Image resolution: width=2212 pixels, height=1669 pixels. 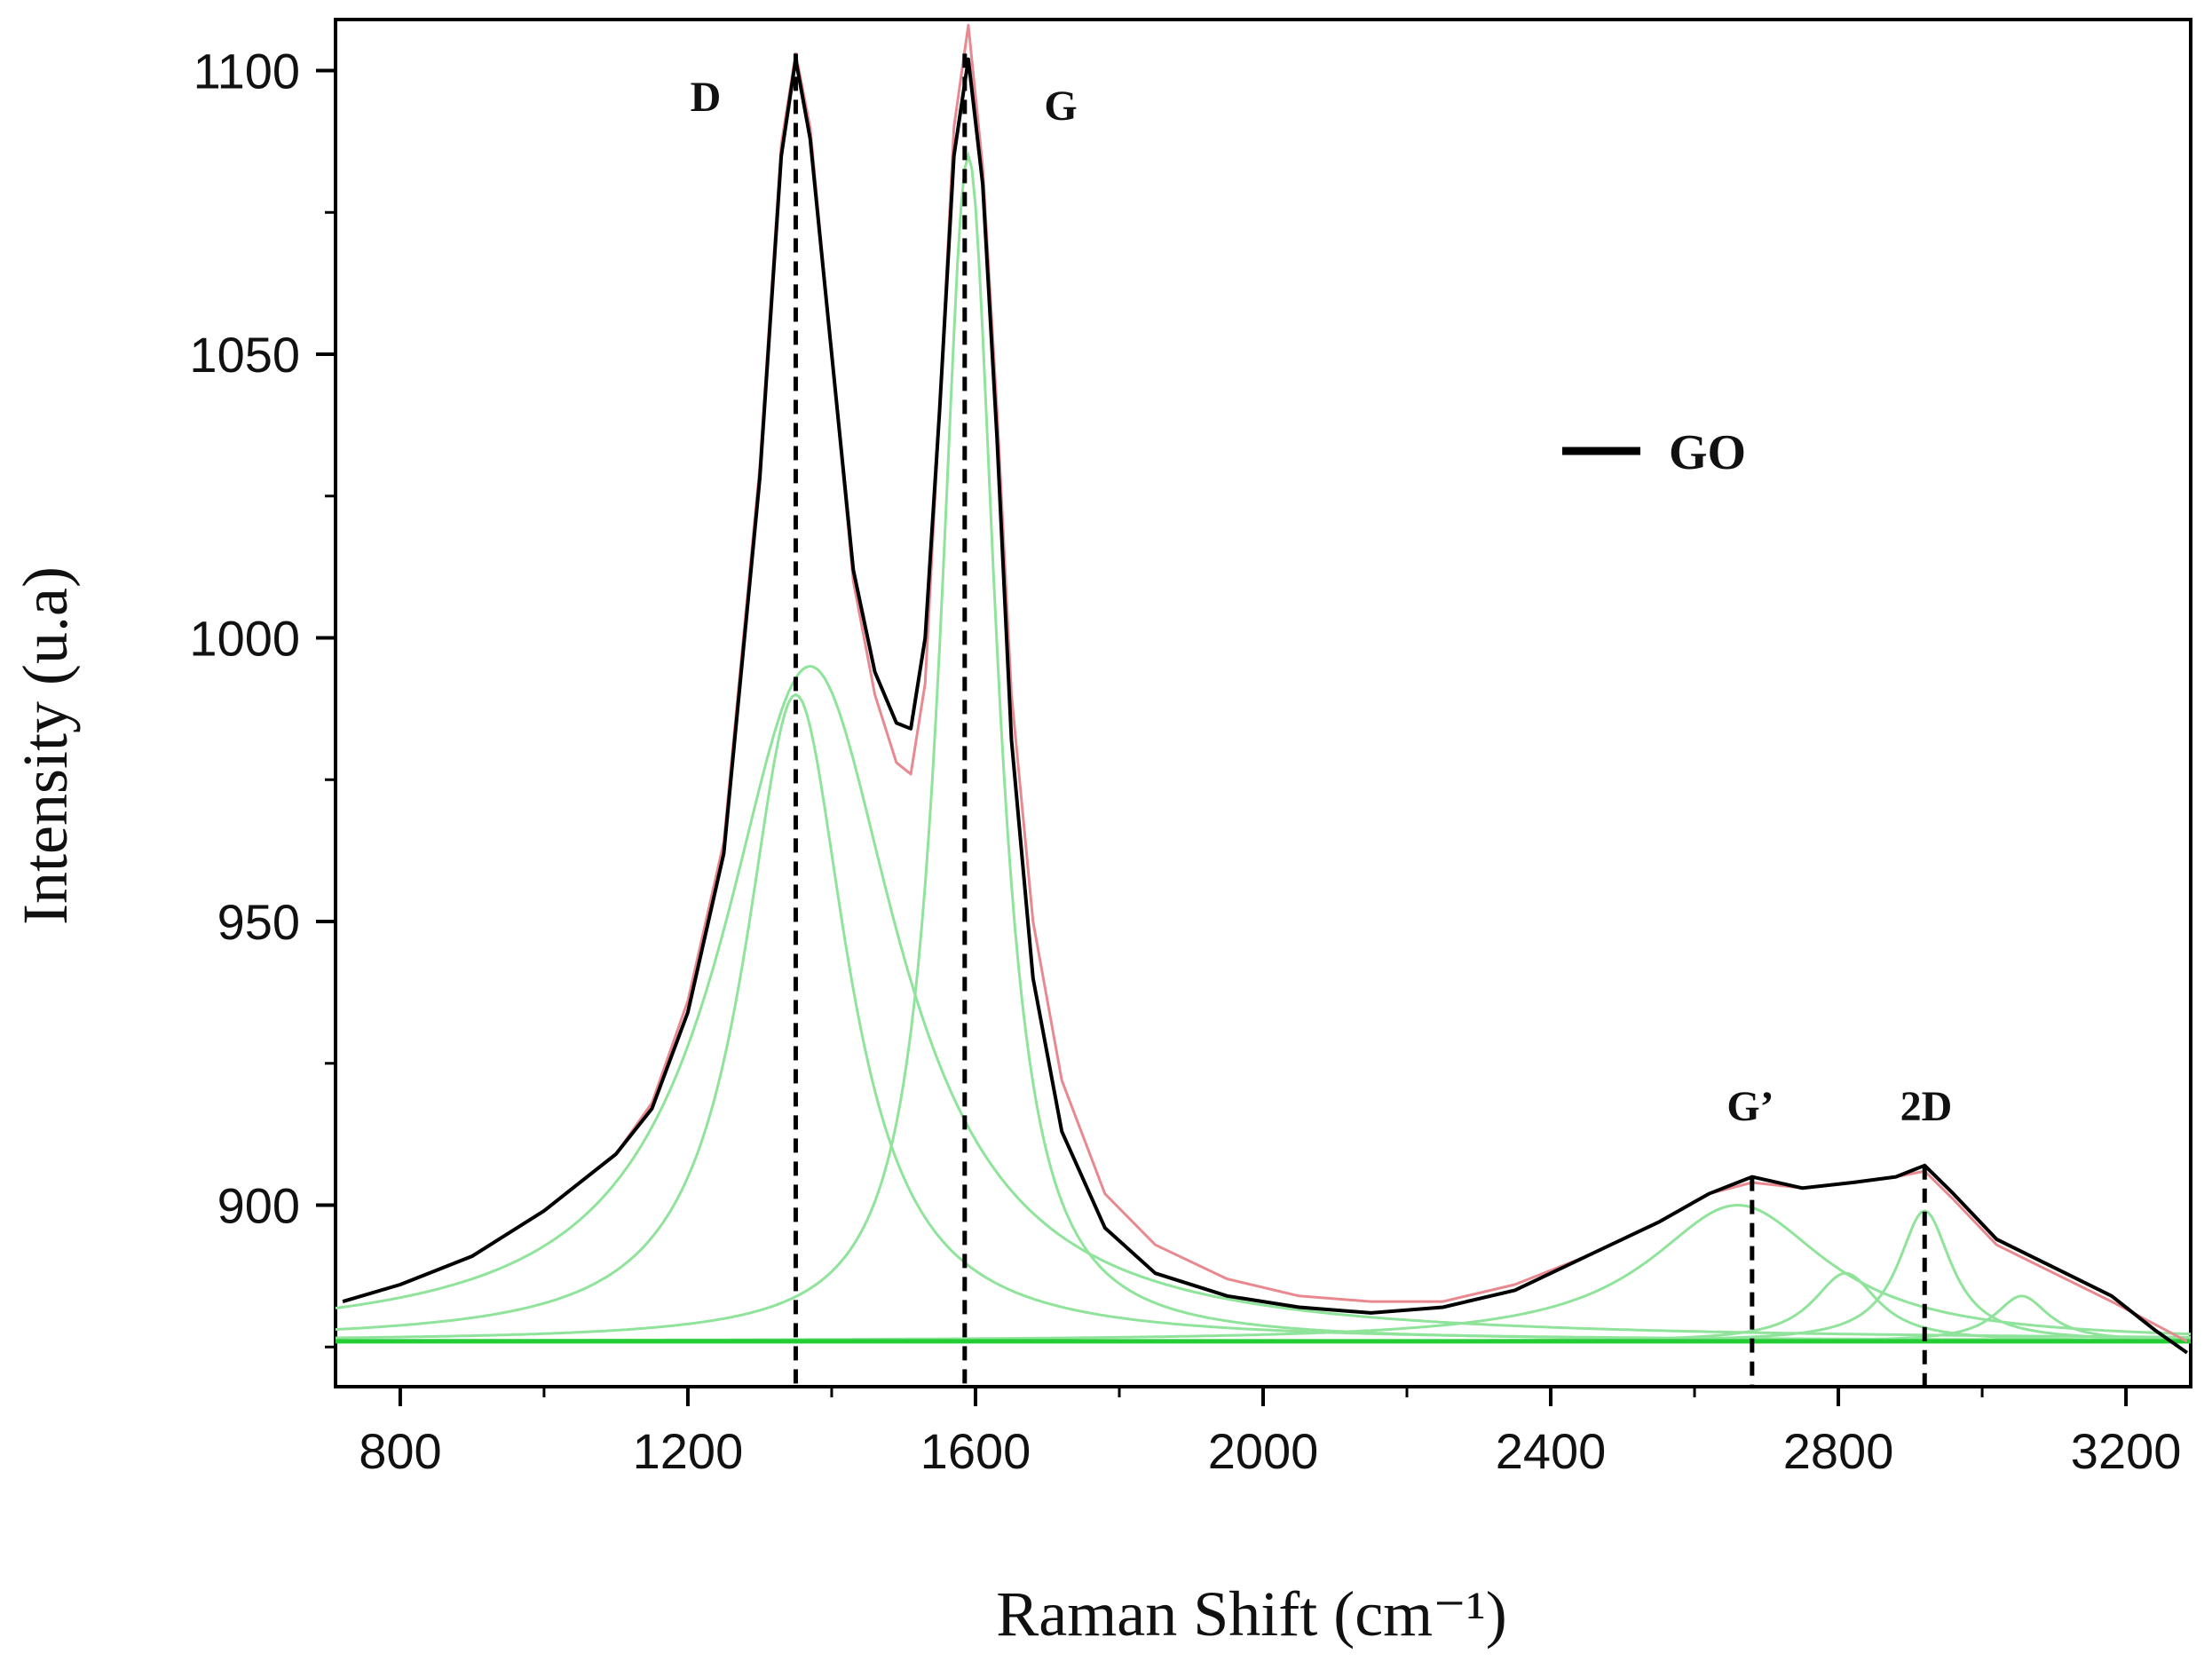 What do you see at coordinates (244, 639) in the screenshot?
I see `y-tick-label-1000: 1000` at bounding box center [244, 639].